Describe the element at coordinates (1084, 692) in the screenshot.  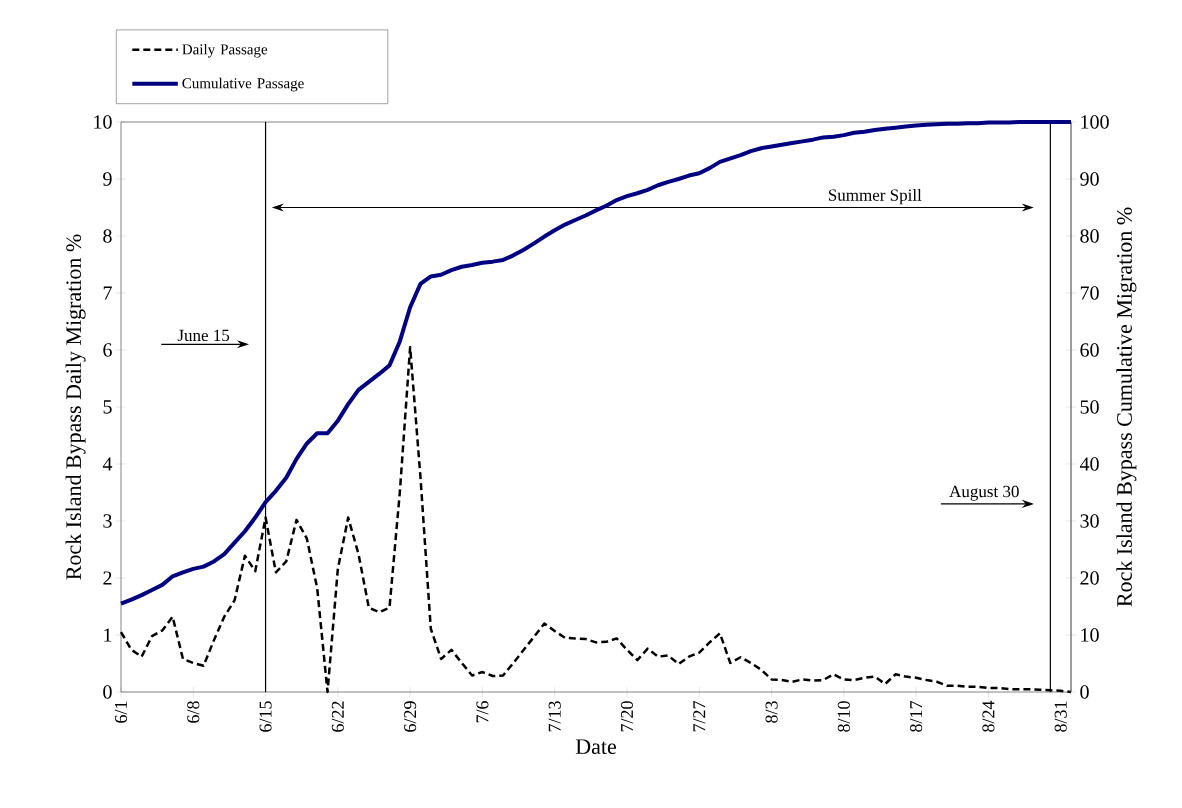
I see `y2-tick-label: 0` at that location.